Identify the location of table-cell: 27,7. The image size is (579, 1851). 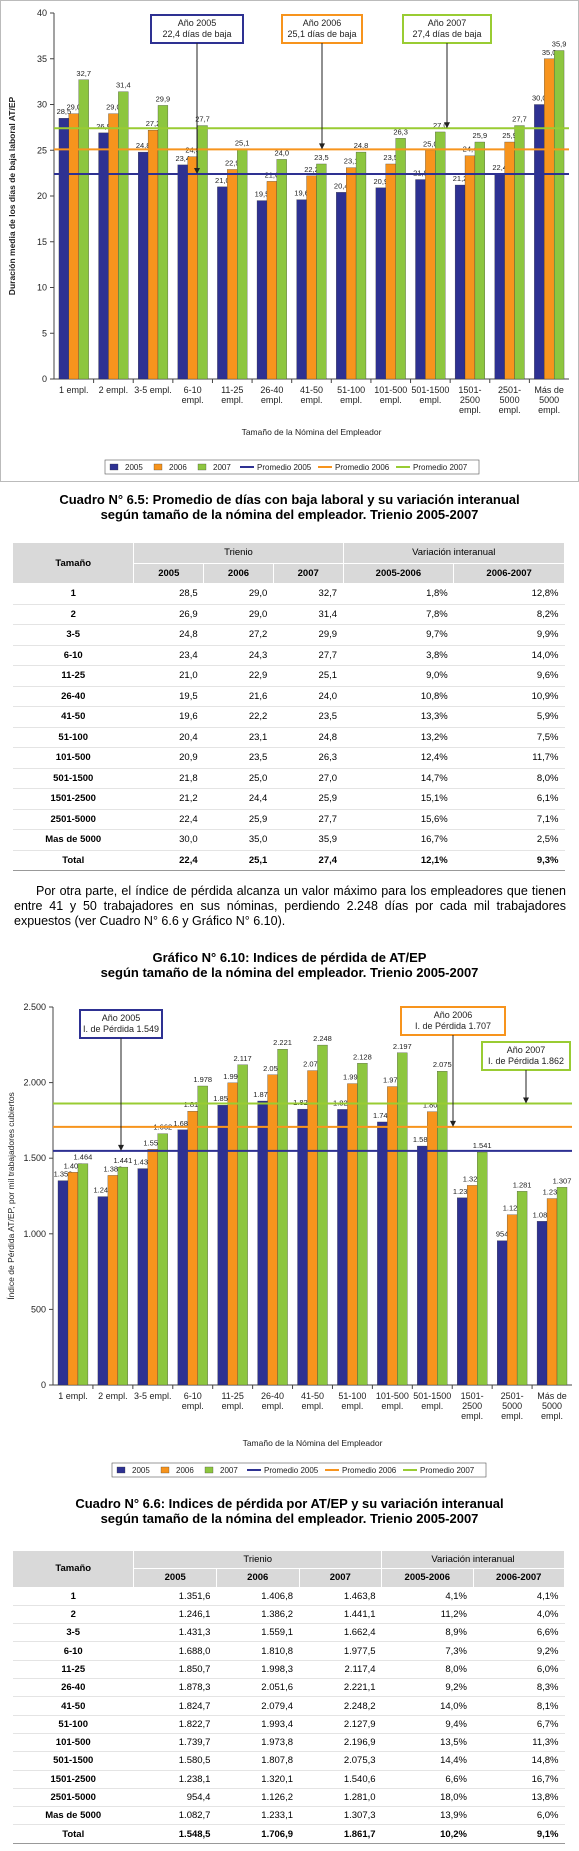
(308, 819).